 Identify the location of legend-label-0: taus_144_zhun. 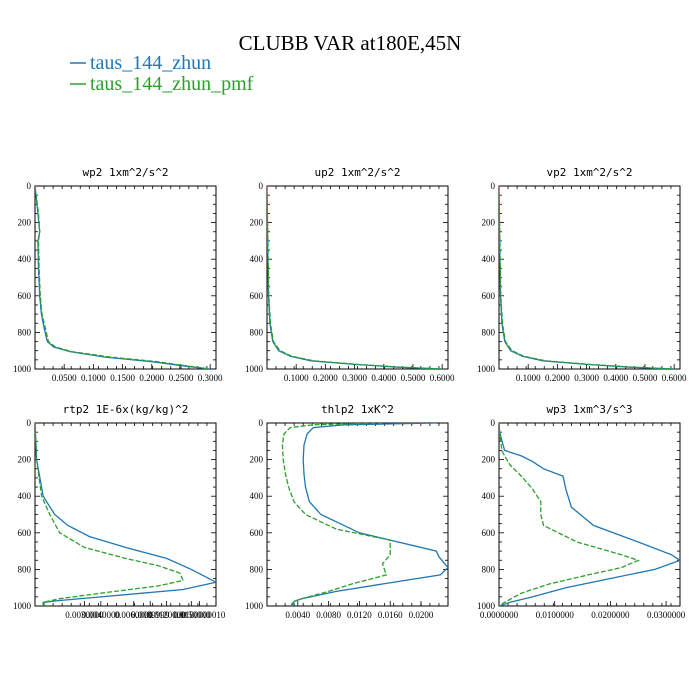
(150, 63).